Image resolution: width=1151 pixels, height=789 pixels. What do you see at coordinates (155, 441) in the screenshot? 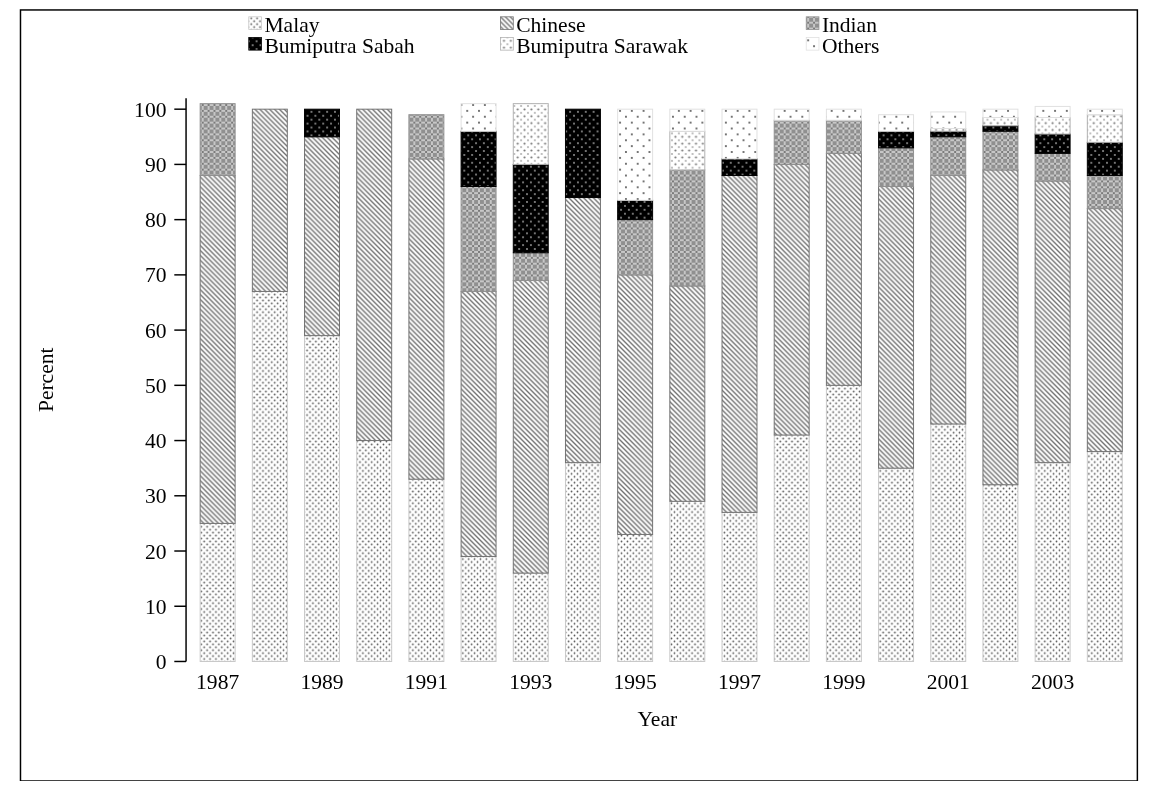
I see `y-tick-label: 40` at bounding box center [155, 441].